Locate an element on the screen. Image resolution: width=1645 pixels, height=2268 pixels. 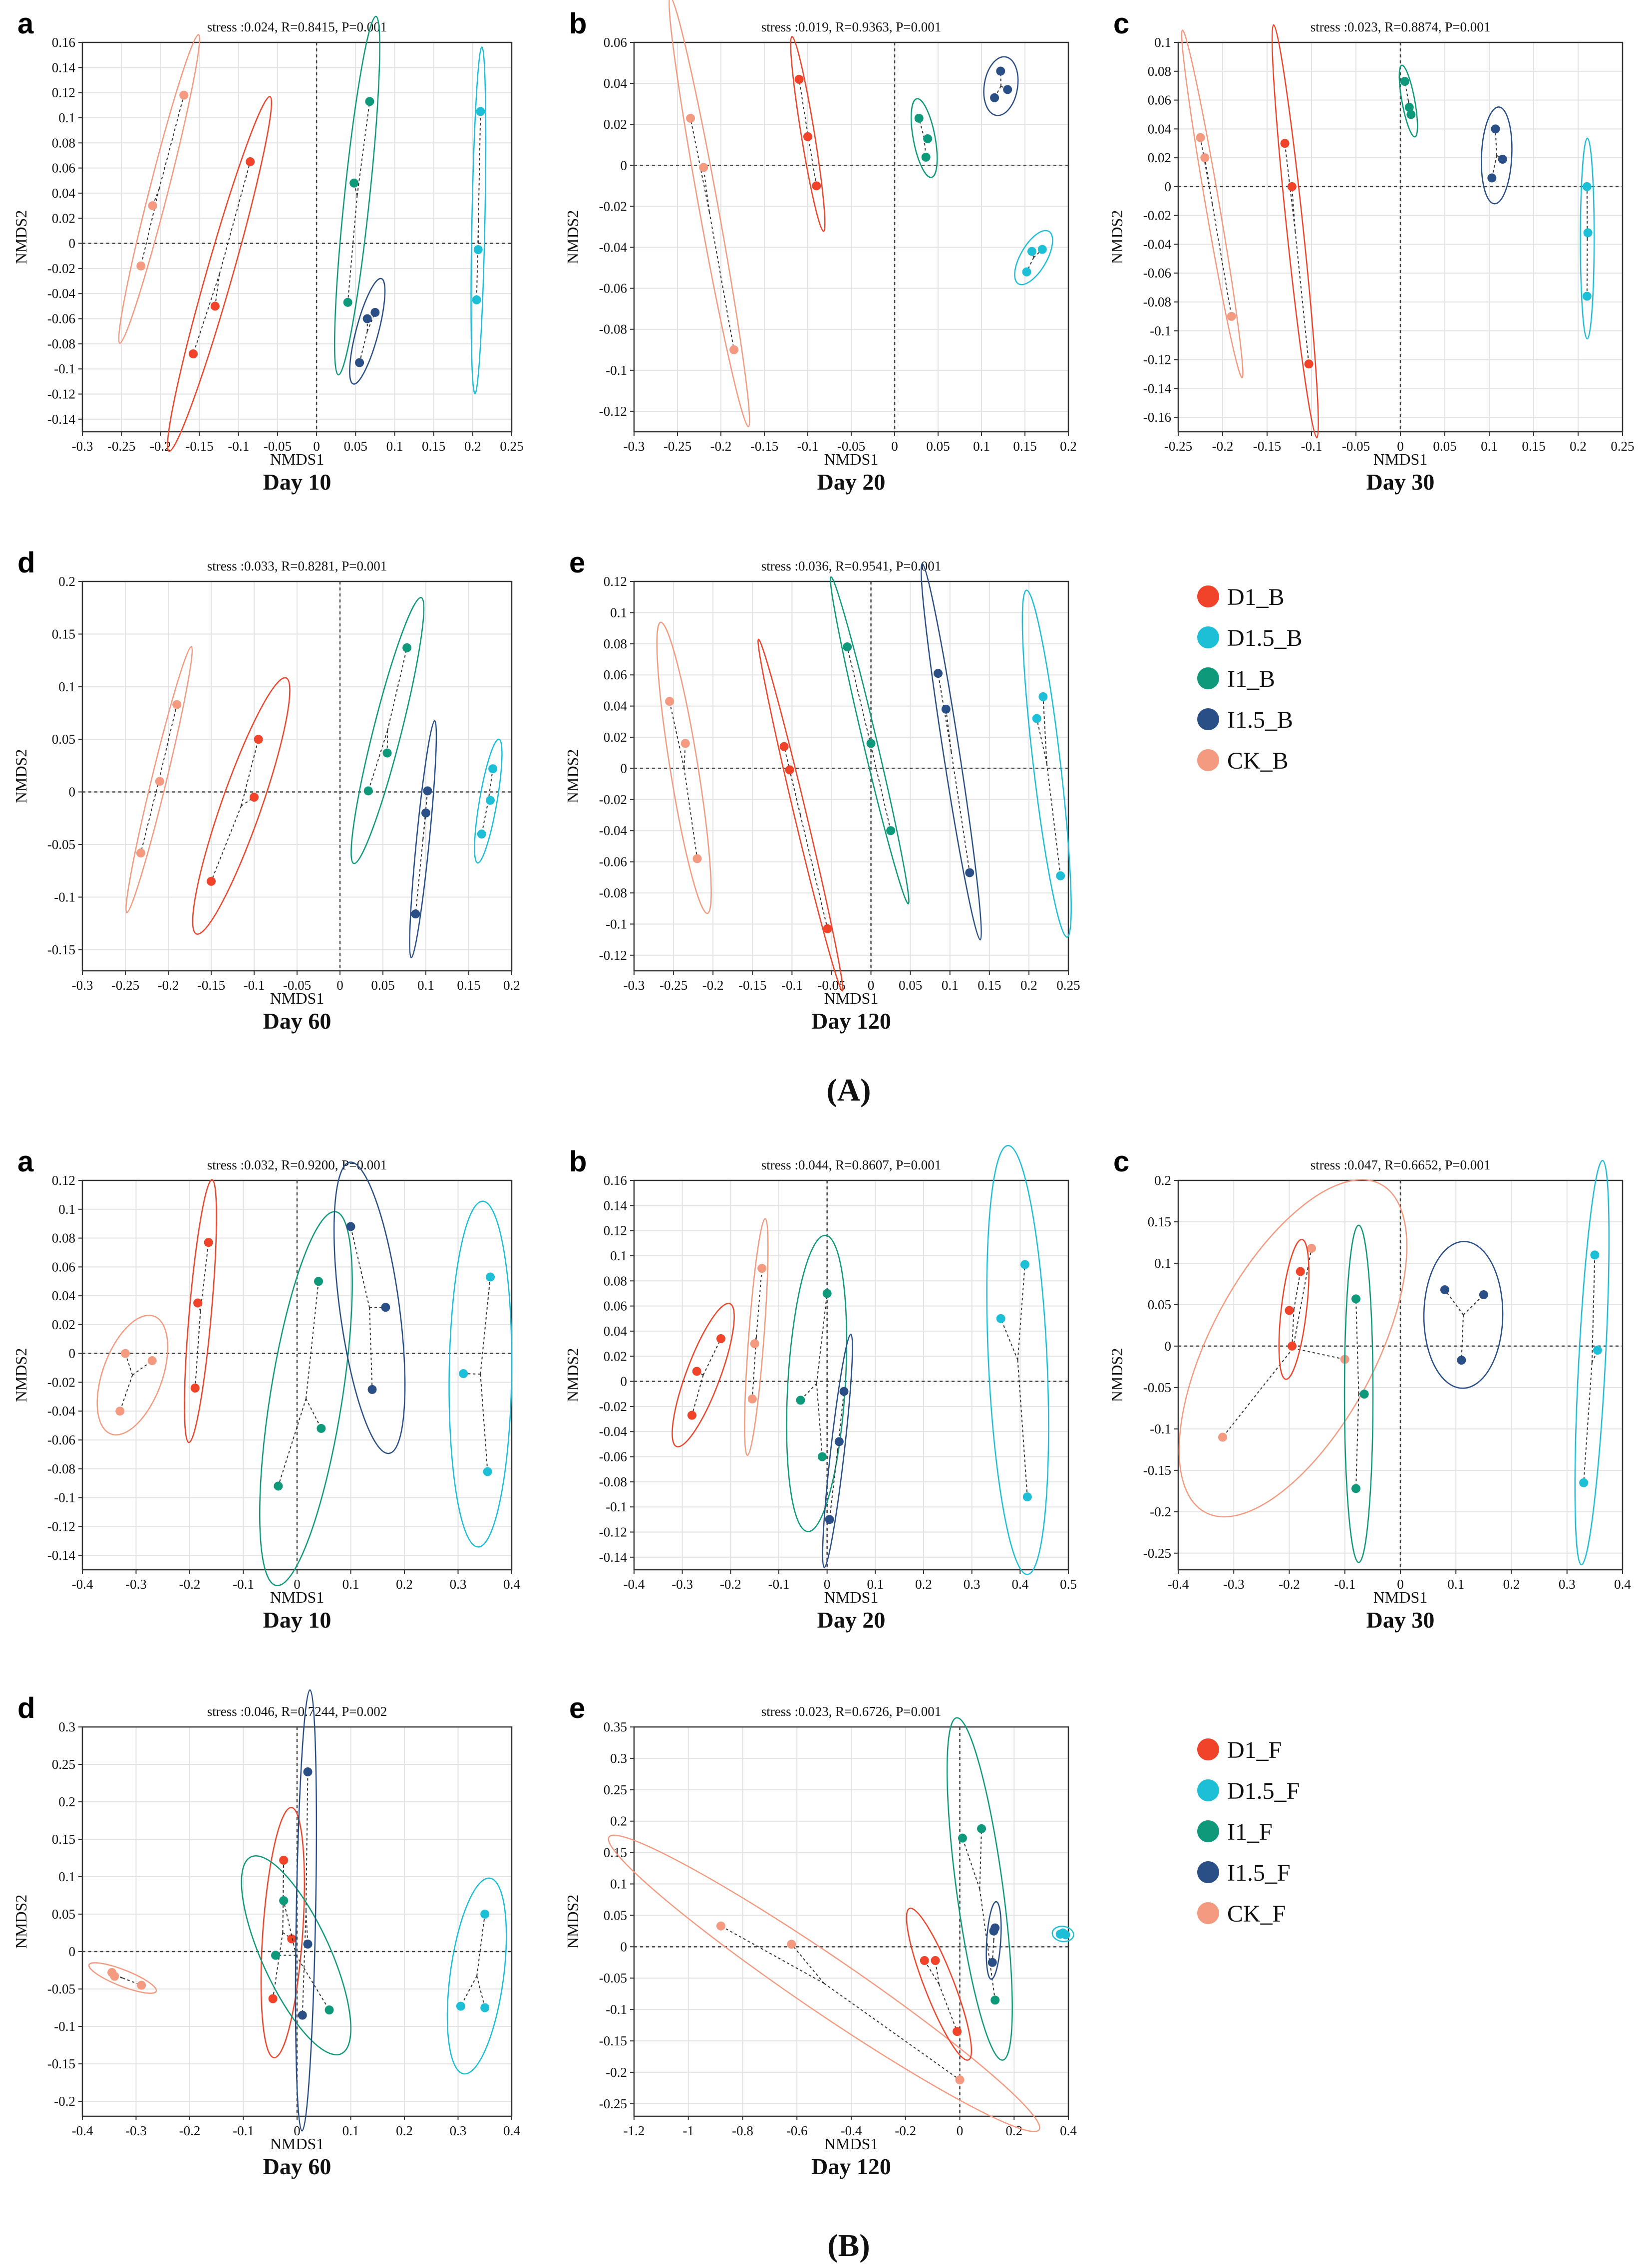
y-tick-label: -0.14 is located at coordinates (61, 419).